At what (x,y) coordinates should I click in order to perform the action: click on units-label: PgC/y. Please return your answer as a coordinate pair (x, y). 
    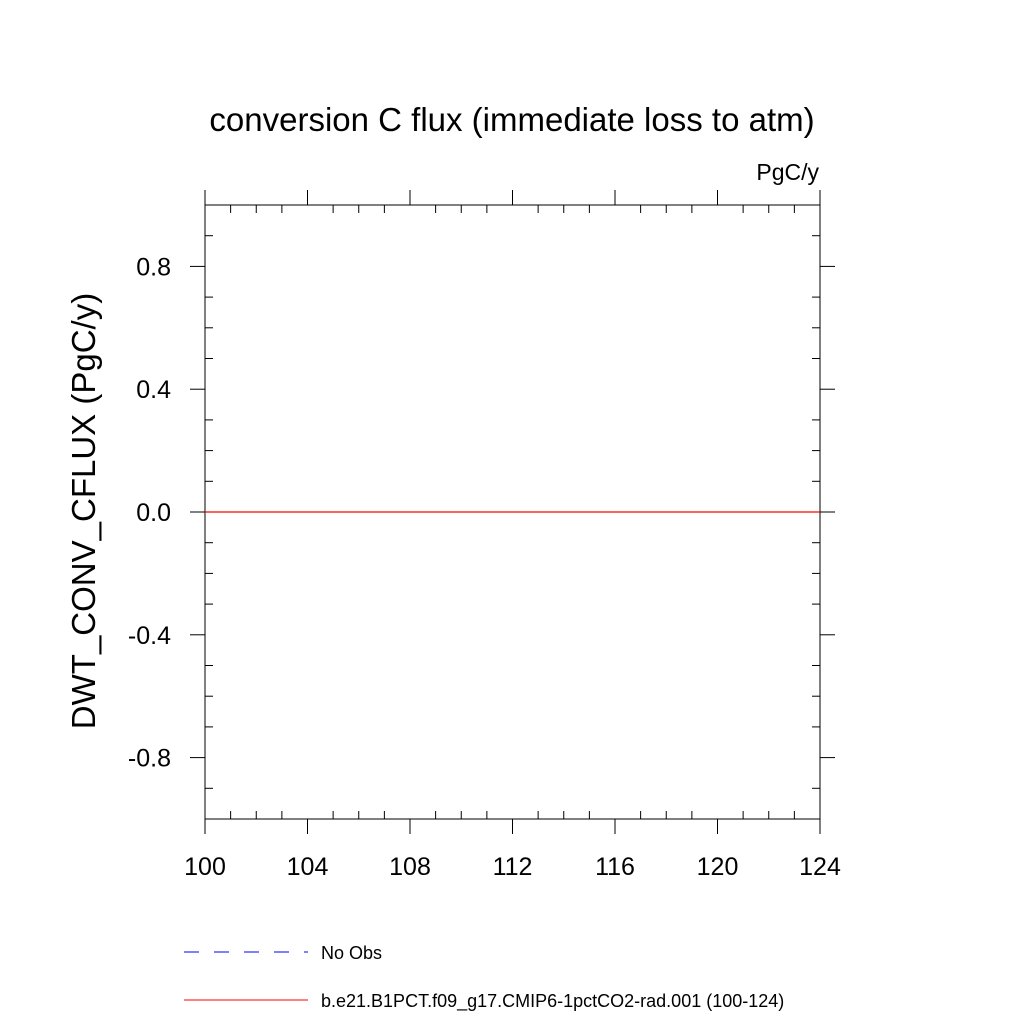
    Looking at the image, I should click on (787, 172).